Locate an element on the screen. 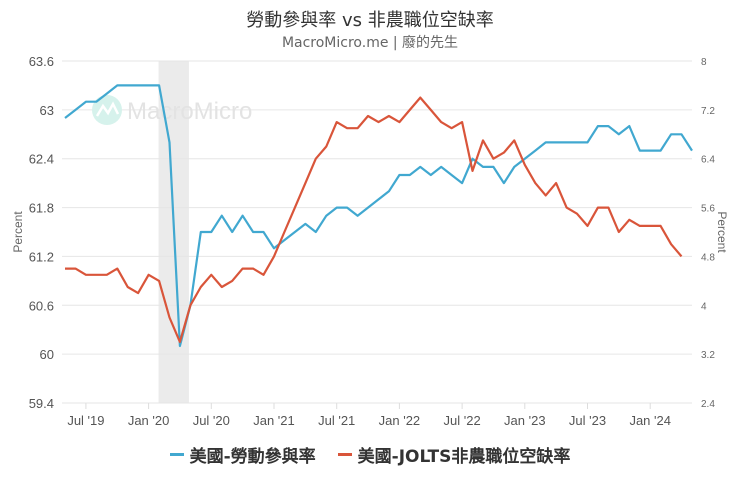 The height and width of the screenshot is (482, 740). x-tick: Jul '21 is located at coordinates (336, 420).